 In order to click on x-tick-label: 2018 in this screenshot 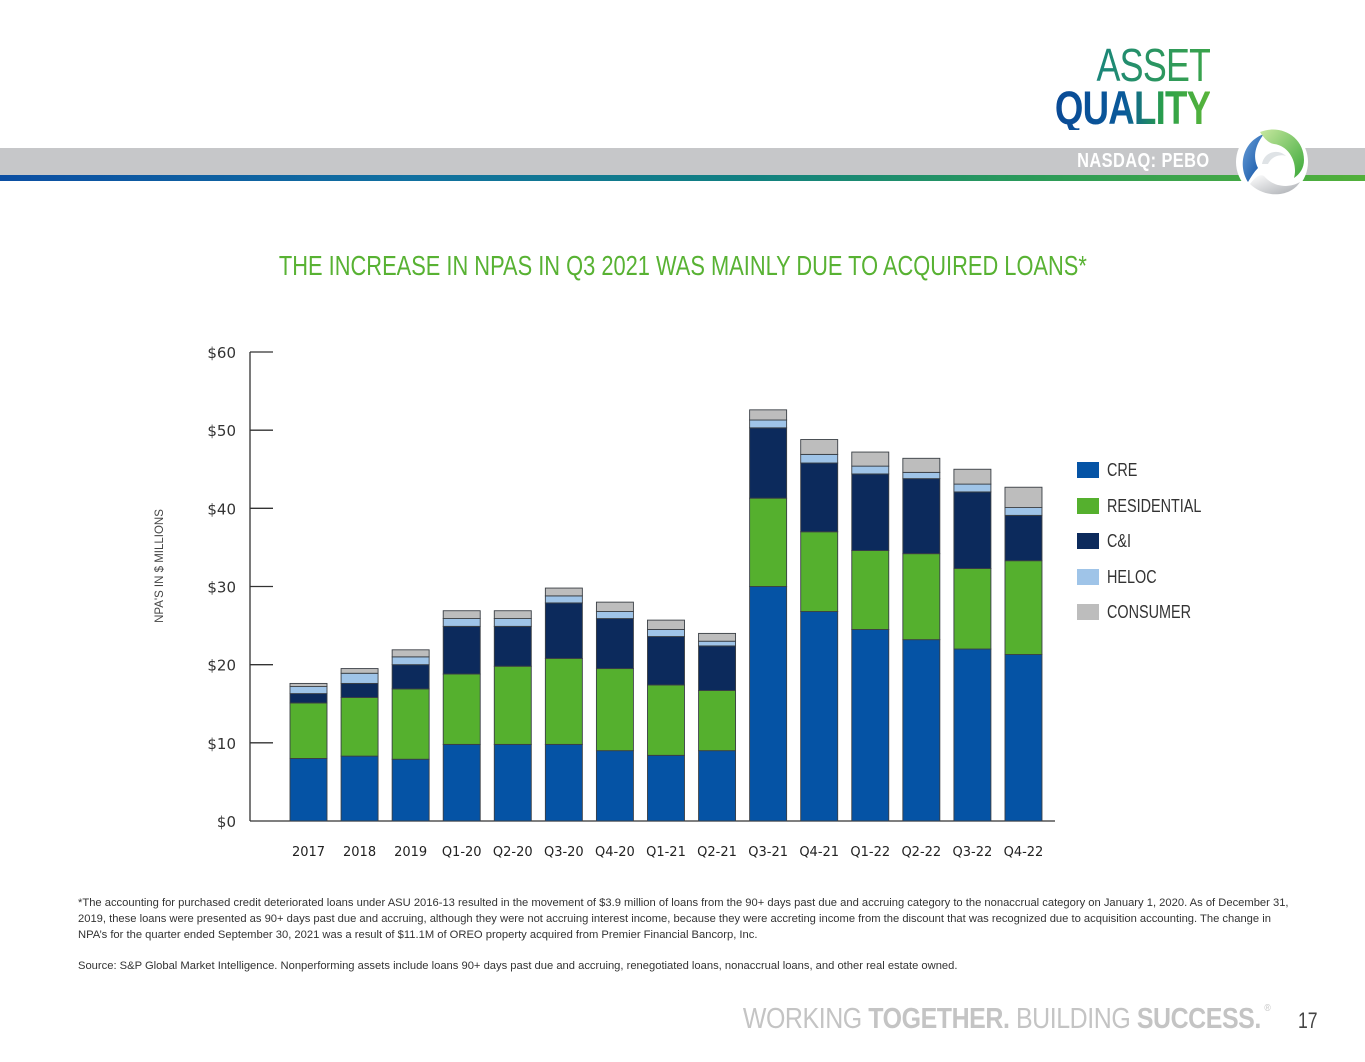, I will do `click(359, 852)`.